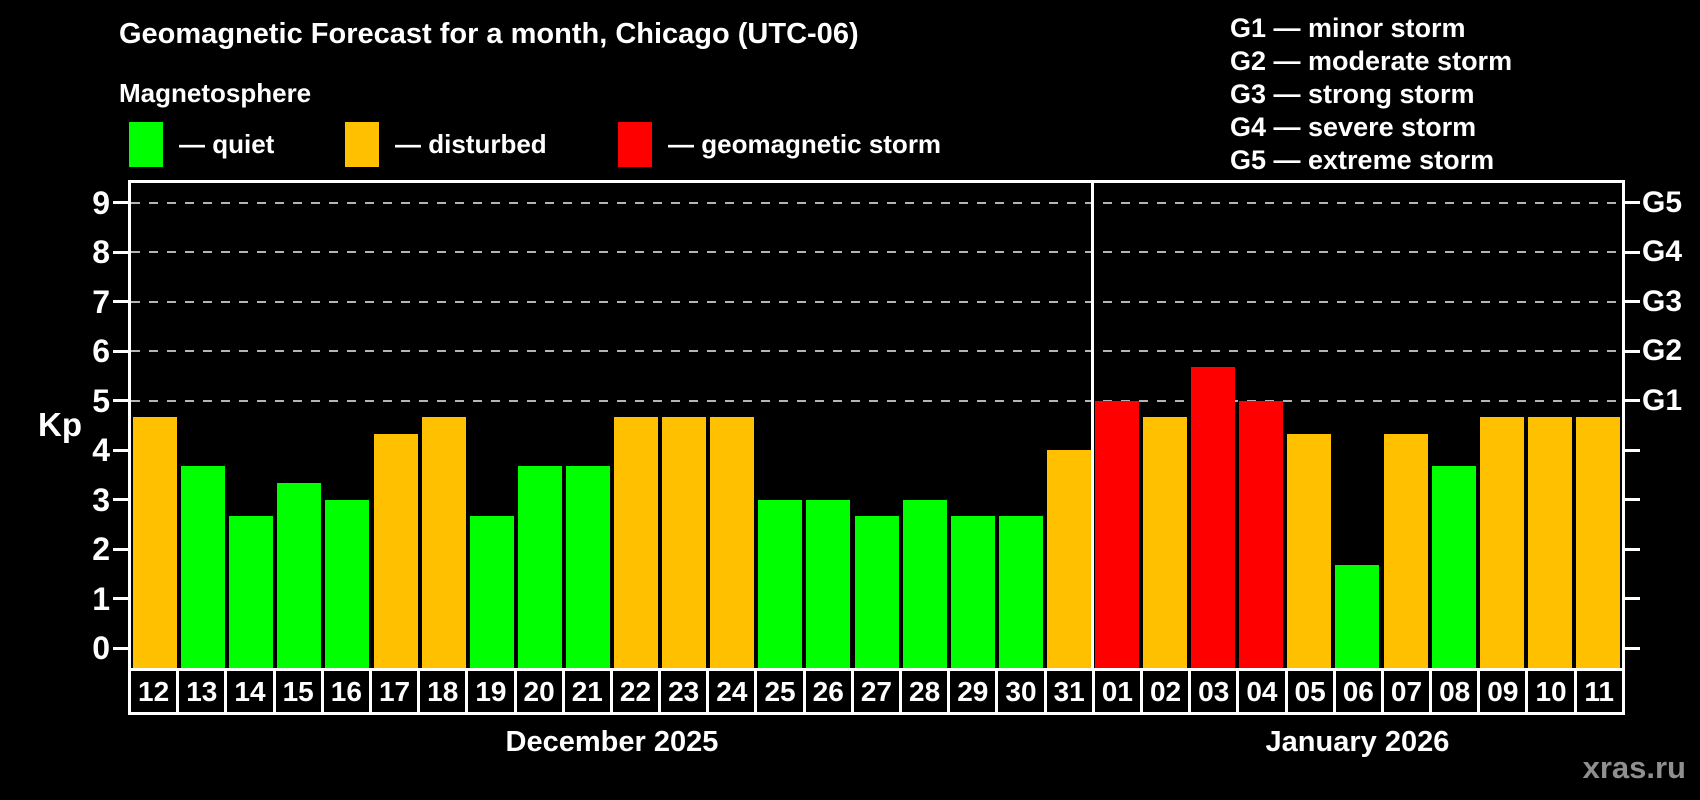 The width and height of the screenshot is (1700, 800). Describe the element at coordinates (101, 301) in the screenshot. I see `y-tick-label-7: 7` at that location.